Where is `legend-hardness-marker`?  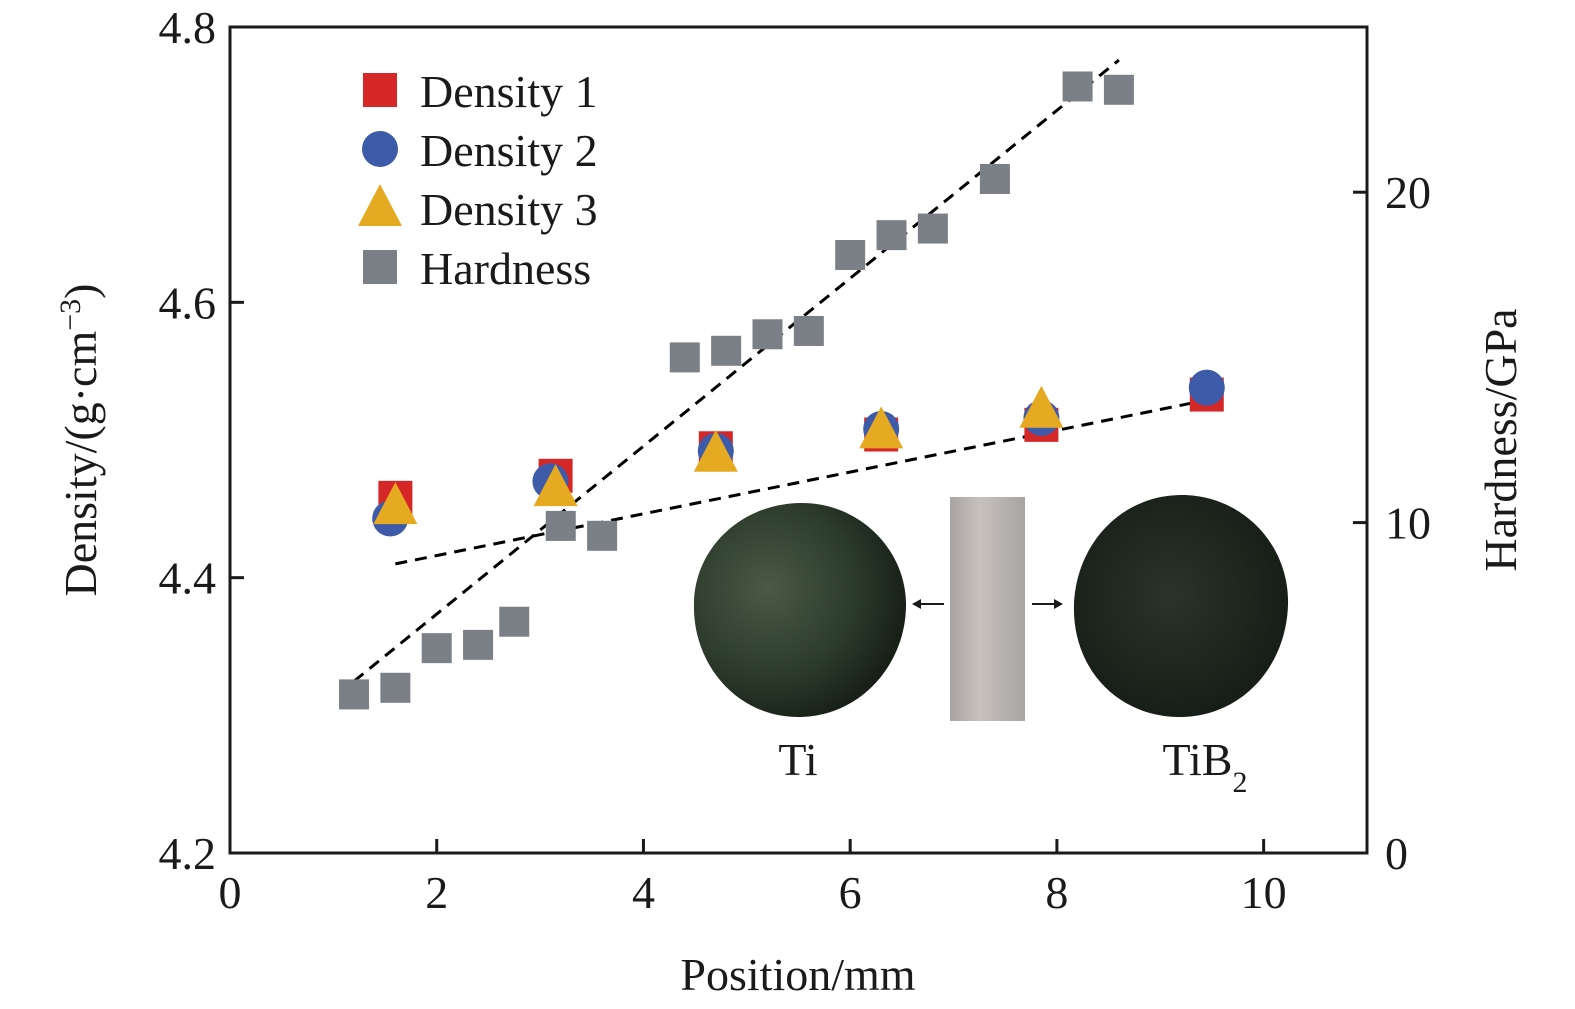 legend-hardness-marker is located at coordinates (380, 267).